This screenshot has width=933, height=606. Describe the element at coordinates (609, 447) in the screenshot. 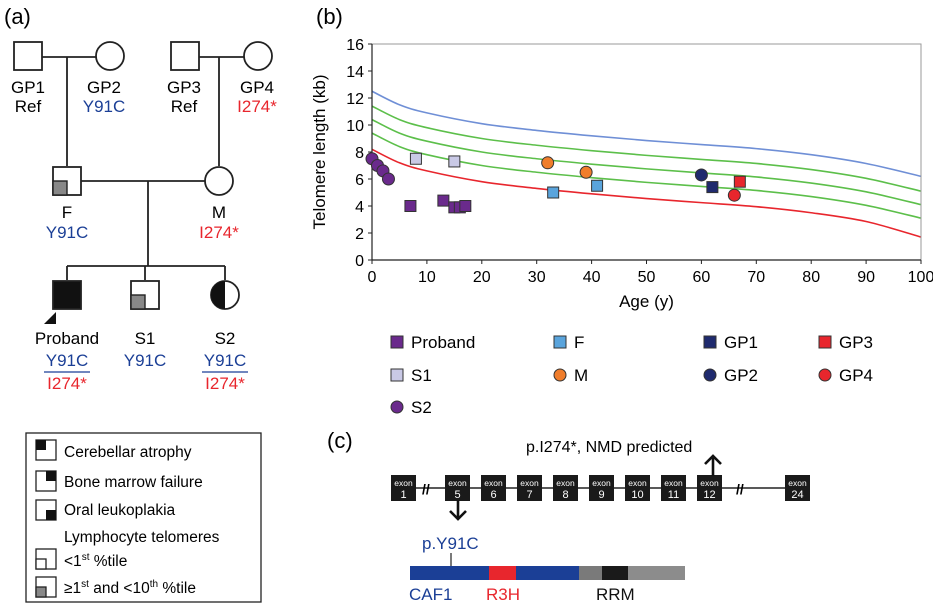

I see `nonsense-annotation: p.I274*, NMD predicted` at that location.